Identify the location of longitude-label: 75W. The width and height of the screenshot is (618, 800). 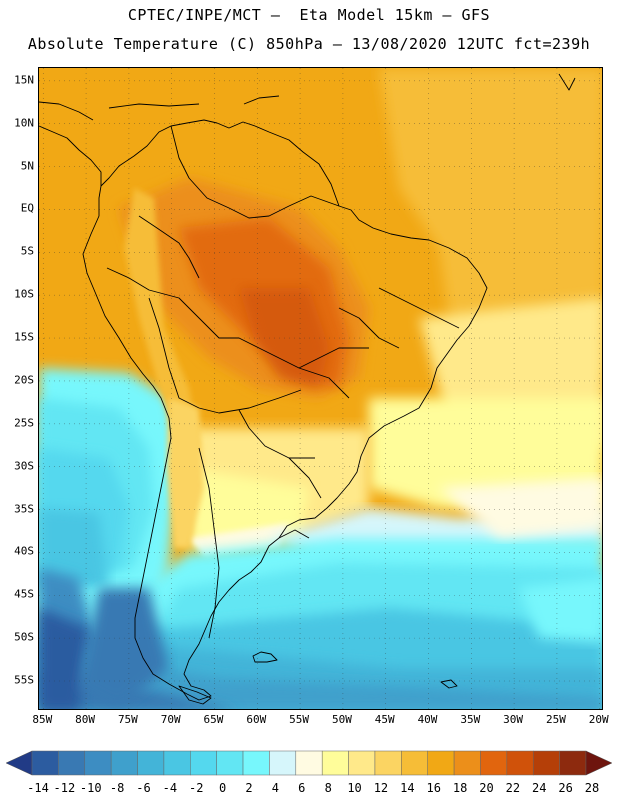
(127, 719).